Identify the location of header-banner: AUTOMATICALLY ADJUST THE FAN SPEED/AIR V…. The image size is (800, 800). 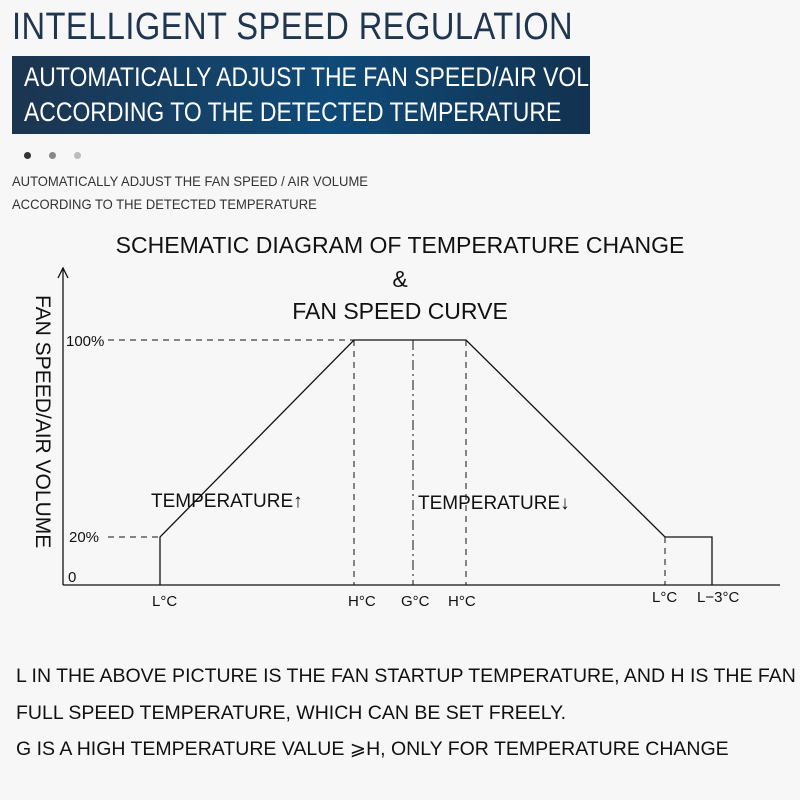
(301, 95).